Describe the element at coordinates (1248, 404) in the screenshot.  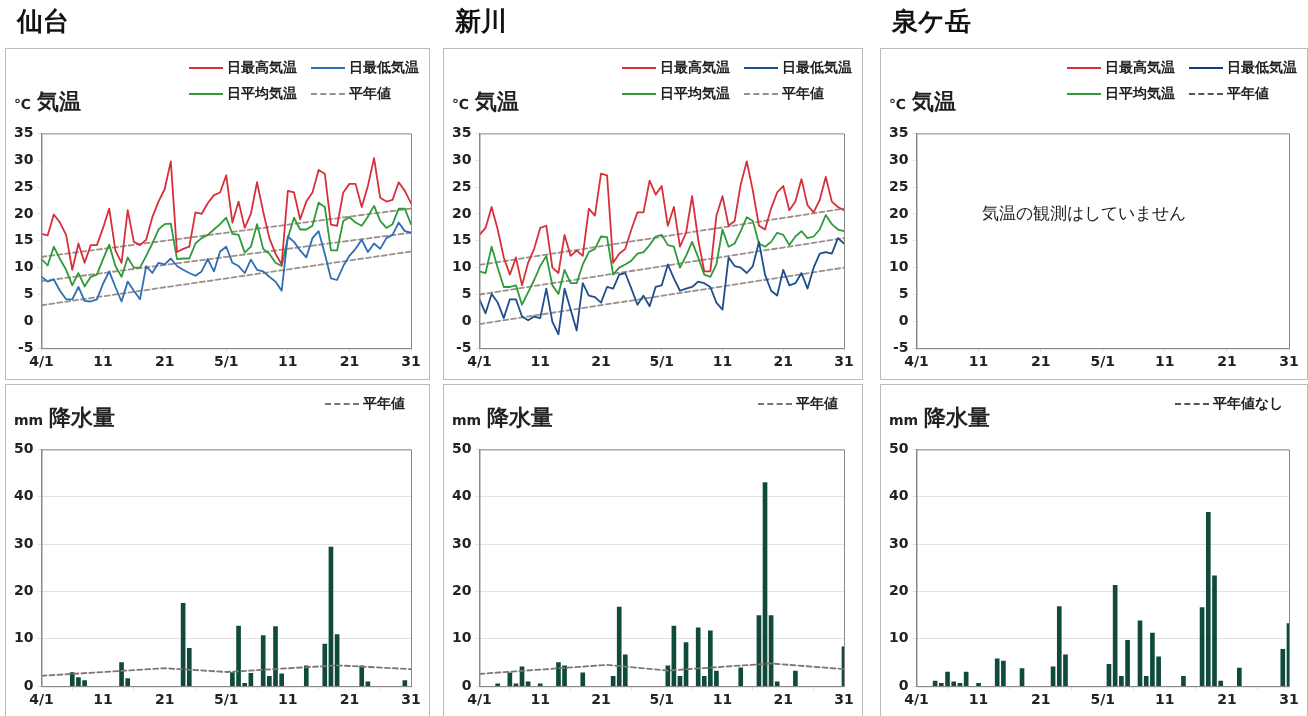
I see `legend-label: 平年値なし` at that location.